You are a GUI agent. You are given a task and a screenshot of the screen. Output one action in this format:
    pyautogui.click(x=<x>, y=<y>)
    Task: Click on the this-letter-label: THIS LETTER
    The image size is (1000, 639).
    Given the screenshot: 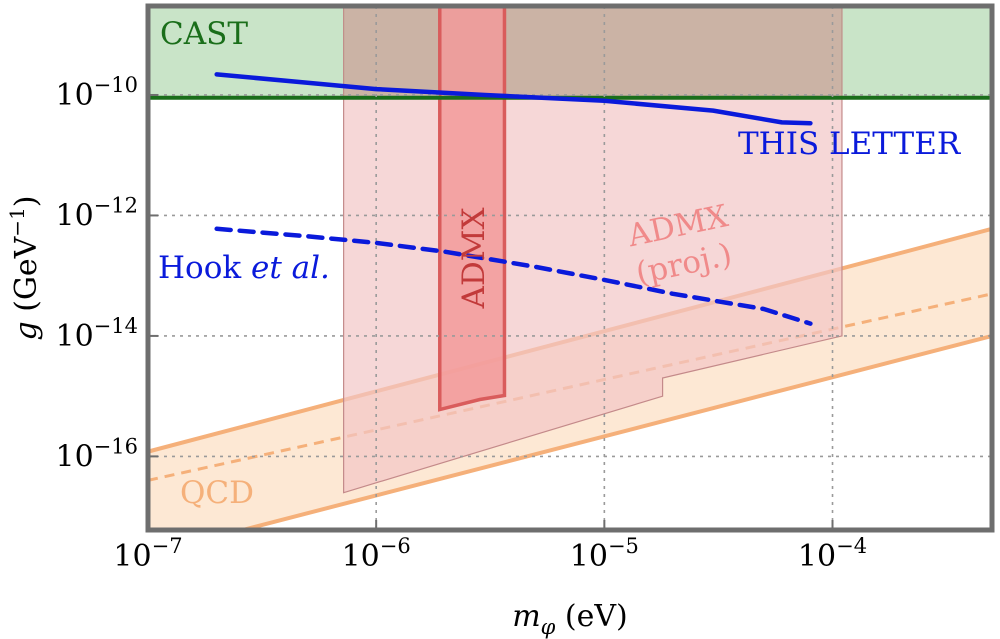 What is the action you would take?
    pyautogui.click(x=850, y=144)
    